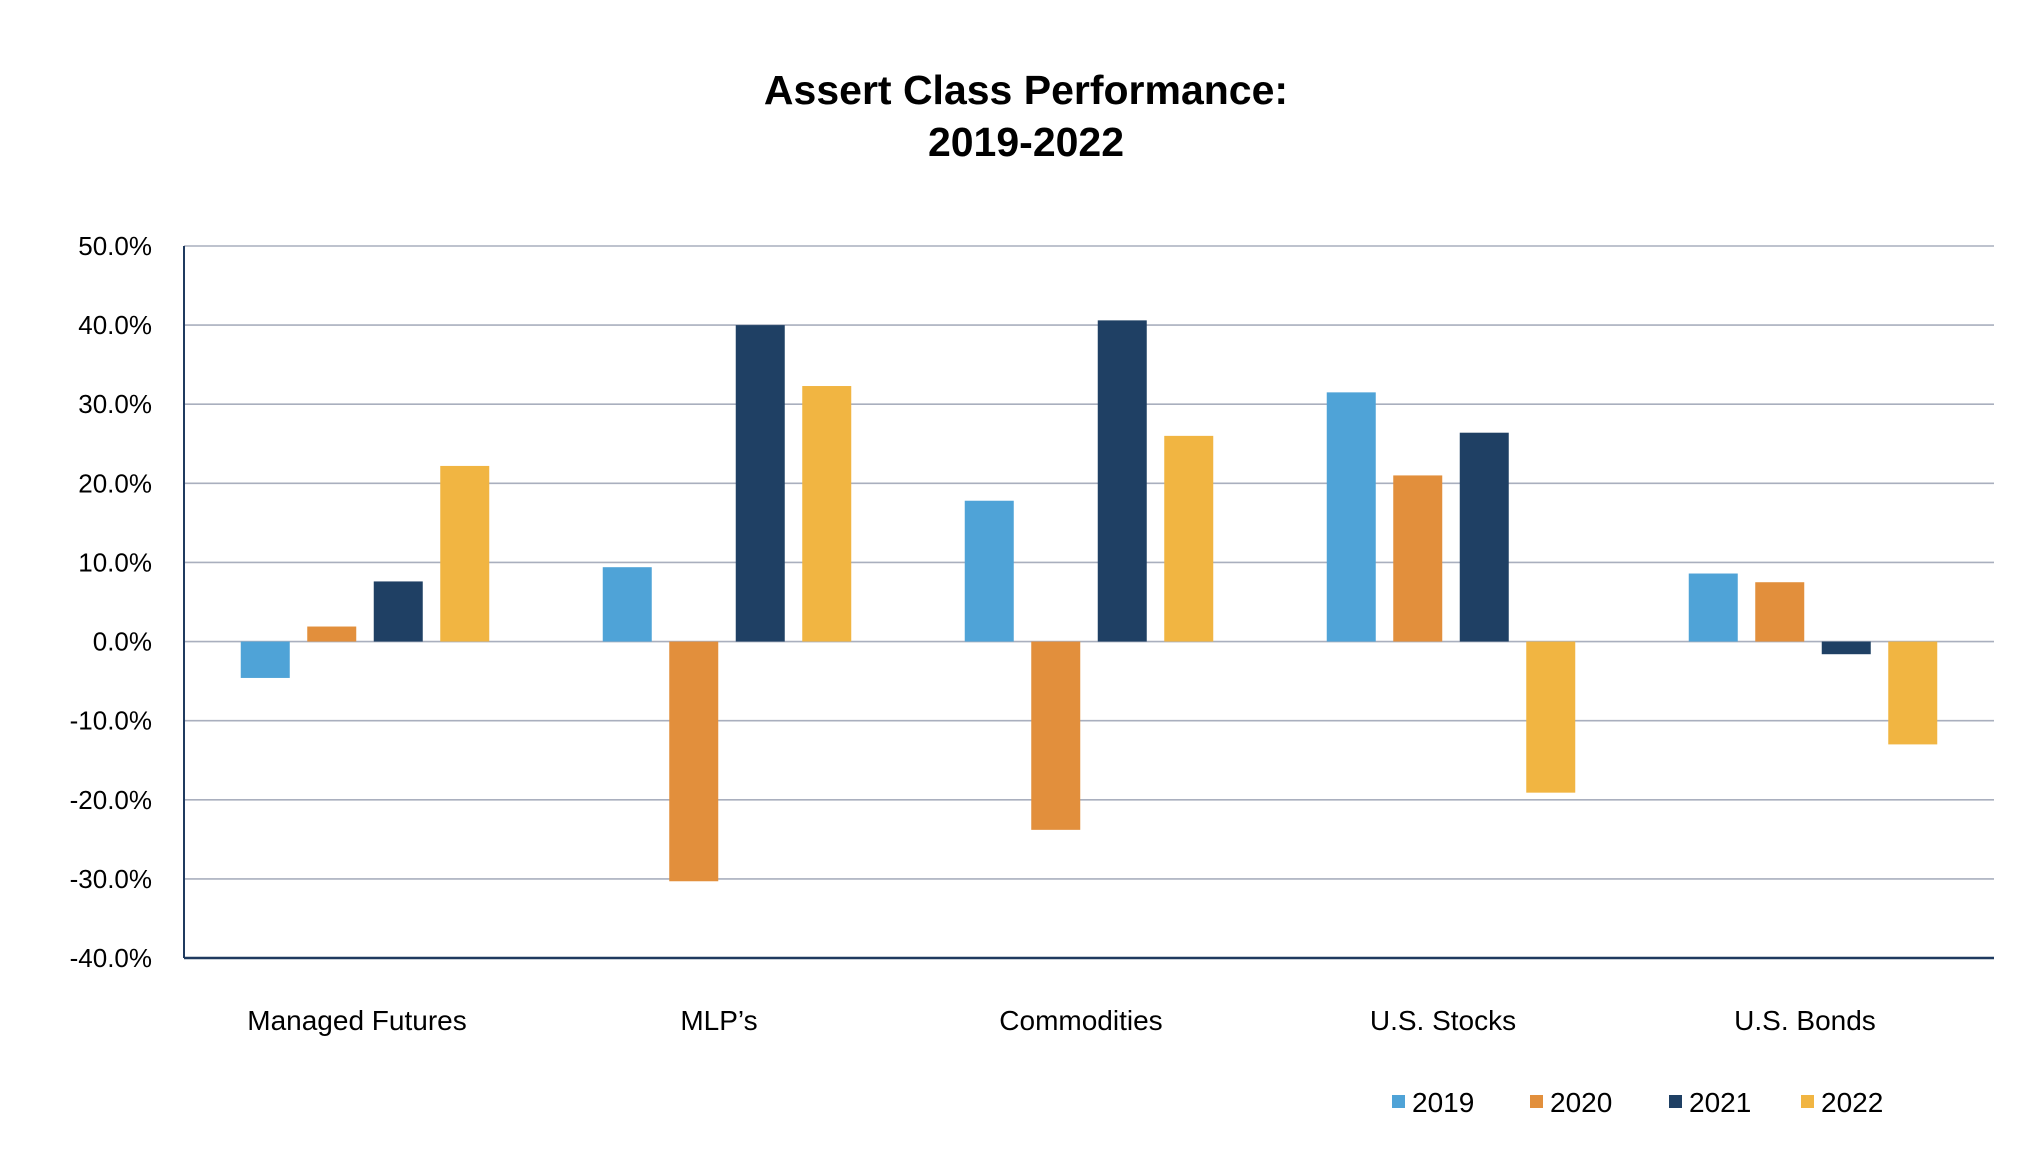 Image resolution: width=2044 pixels, height=1155 pixels. Describe the element at coordinates (111, 958) in the screenshot. I see `y-tick-label: -40.0%` at that location.